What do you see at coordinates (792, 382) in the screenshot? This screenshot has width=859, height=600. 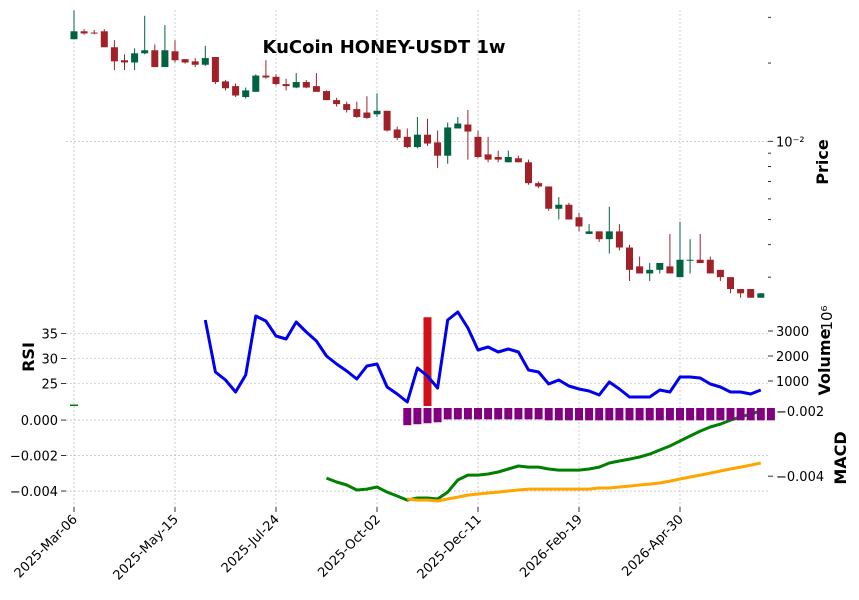 I see `volume-tick-label: 1000` at bounding box center [792, 382].